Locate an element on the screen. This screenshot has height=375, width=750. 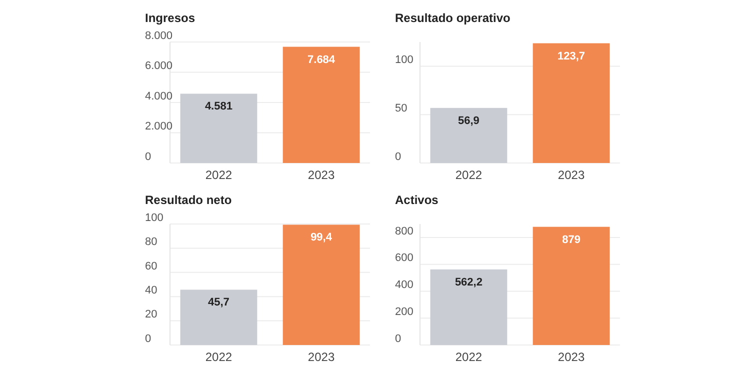
y-tick-label: 50 is located at coordinates (401, 108).